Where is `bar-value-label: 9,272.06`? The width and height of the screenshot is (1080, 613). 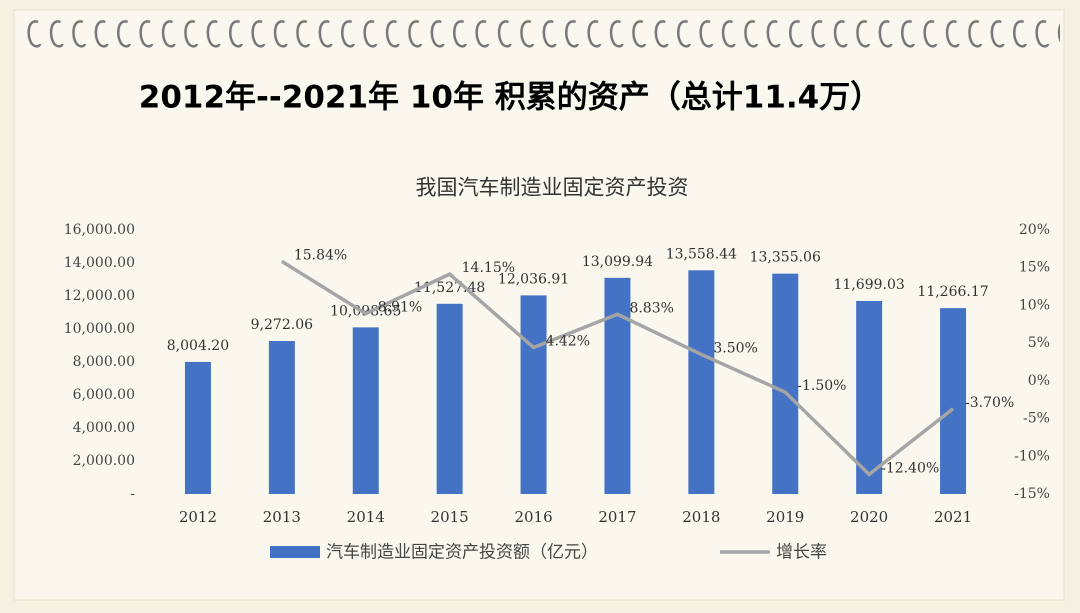 bar-value-label: 9,272.06 is located at coordinates (282, 325).